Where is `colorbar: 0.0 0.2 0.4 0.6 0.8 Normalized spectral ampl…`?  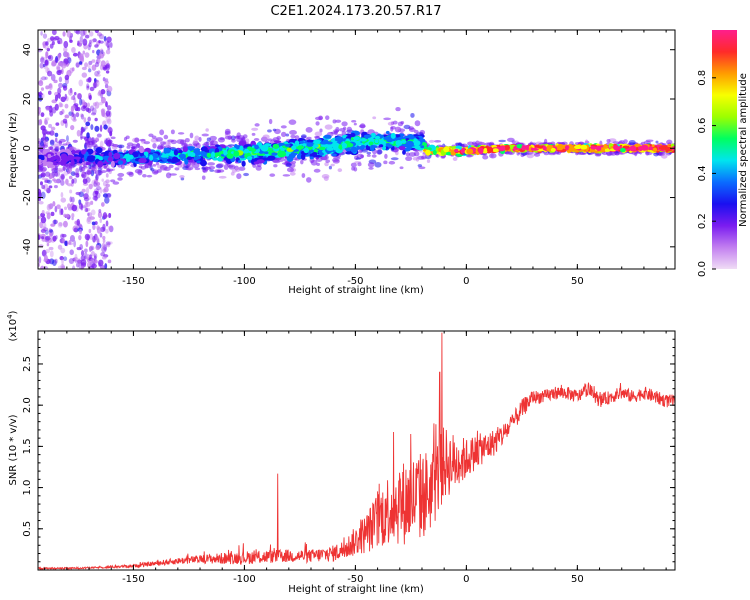
colorbar: 0.0 0.2 0.4 0.6 0.8 Normalized spectral ampl… is located at coordinates (723, 153).